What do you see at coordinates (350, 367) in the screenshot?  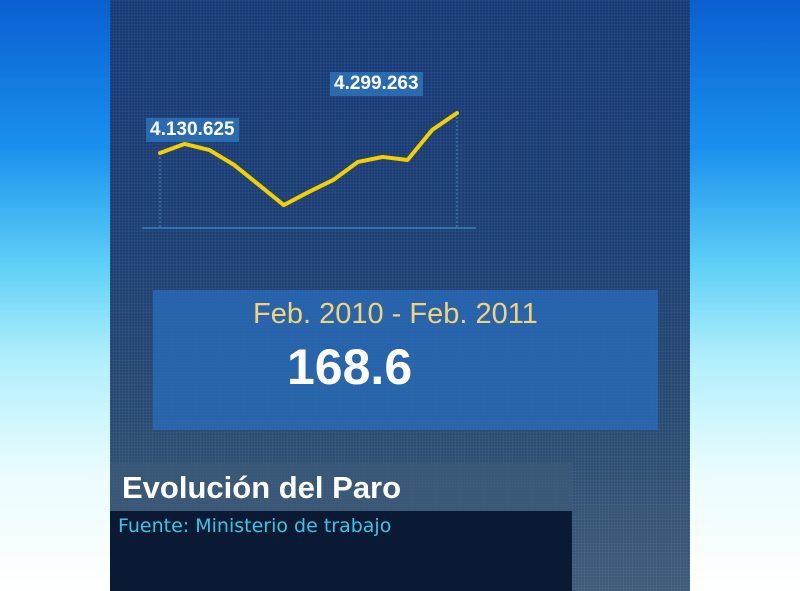 I see `highlight-value: 168.6` at bounding box center [350, 367].